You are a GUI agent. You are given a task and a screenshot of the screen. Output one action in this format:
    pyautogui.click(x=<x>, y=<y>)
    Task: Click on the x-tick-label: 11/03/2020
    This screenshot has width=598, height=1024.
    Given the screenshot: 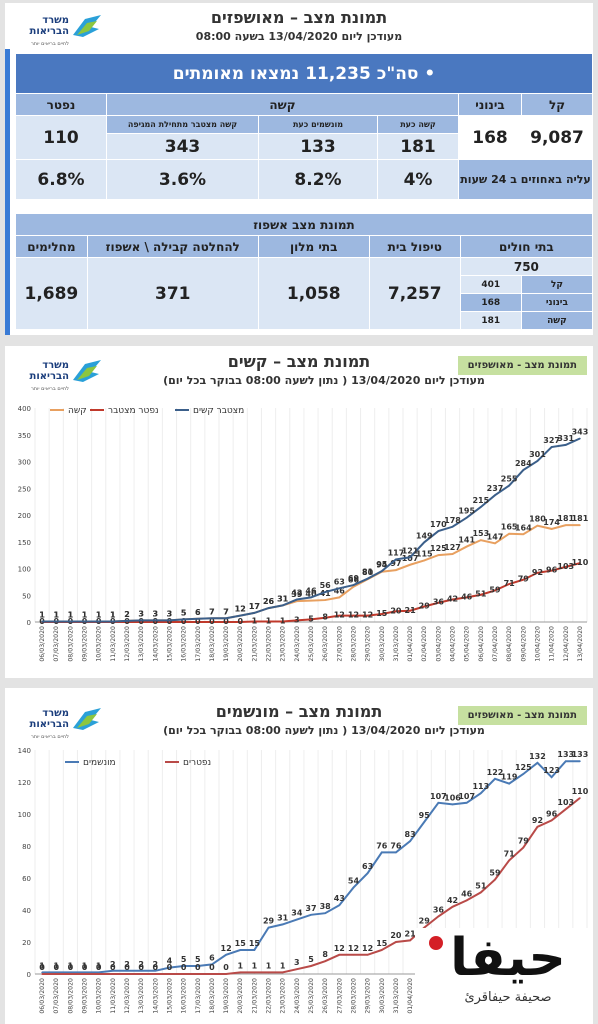 What is the action you would take?
    pyautogui.click(x=113, y=644)
    